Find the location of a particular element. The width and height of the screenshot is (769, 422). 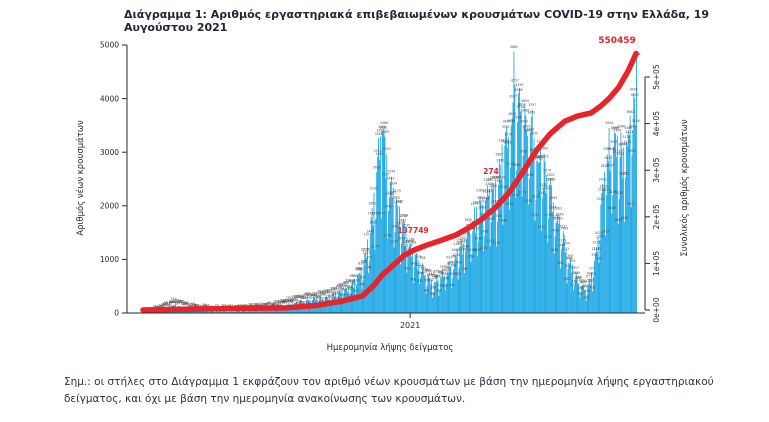

bar-label: 2822 is located at coordinates (545, 156).